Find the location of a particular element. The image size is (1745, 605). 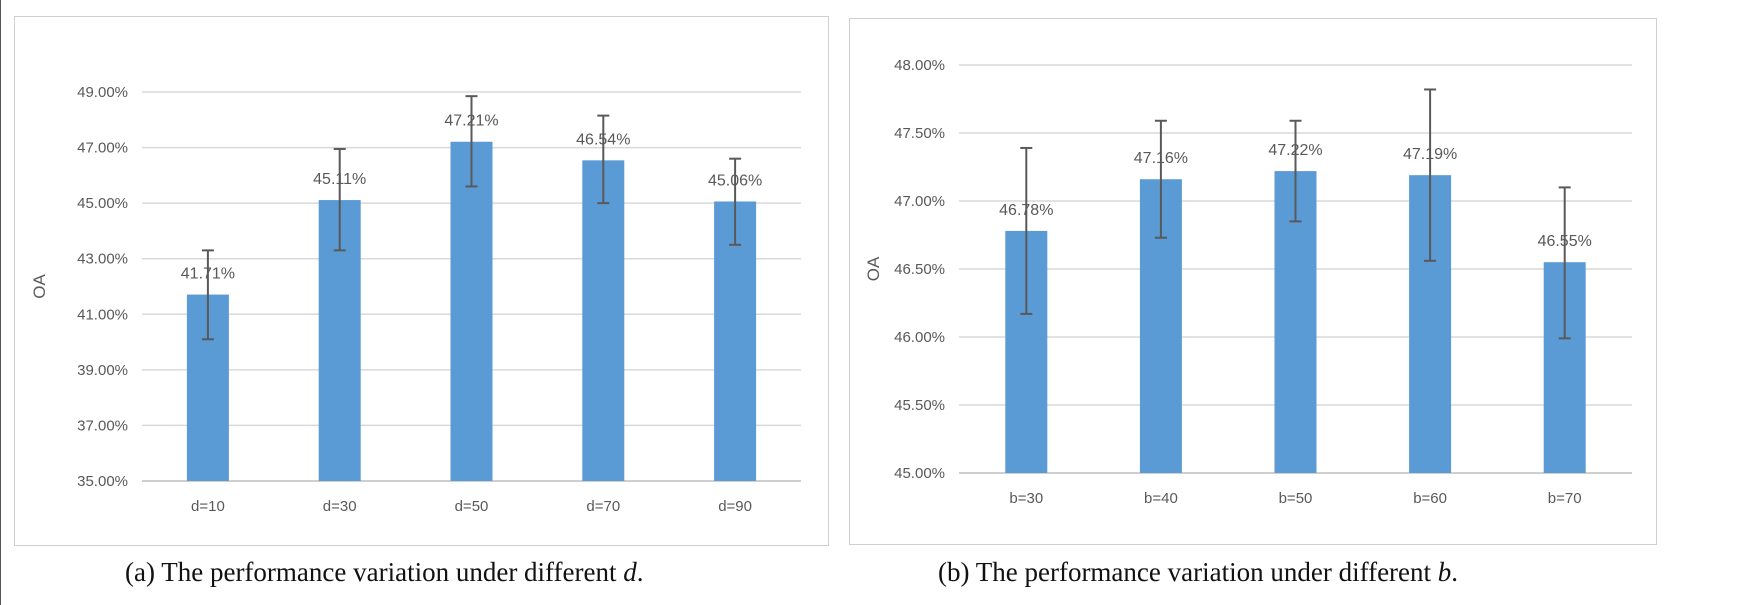

chart-b-y-tick-label: 48.00% is located at coordinates (919, 65).